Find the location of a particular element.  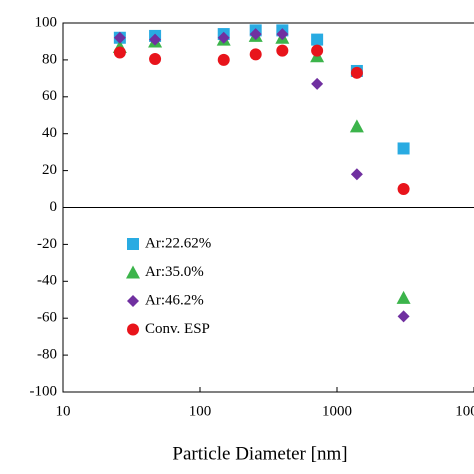

legend-label: Ar:46.2% is located at coordinates (174, 300).